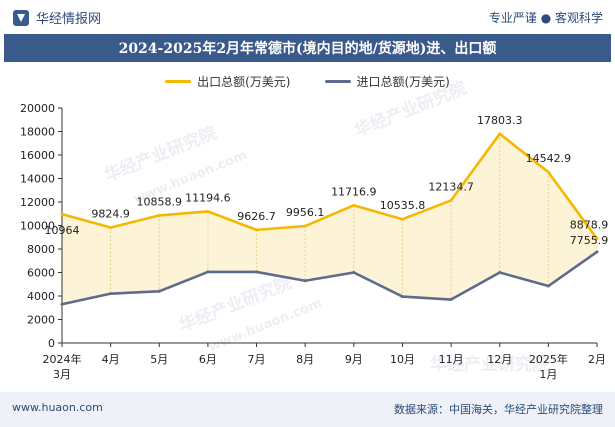  I want to click on x-tick-label: 8月, so click(305, 359).